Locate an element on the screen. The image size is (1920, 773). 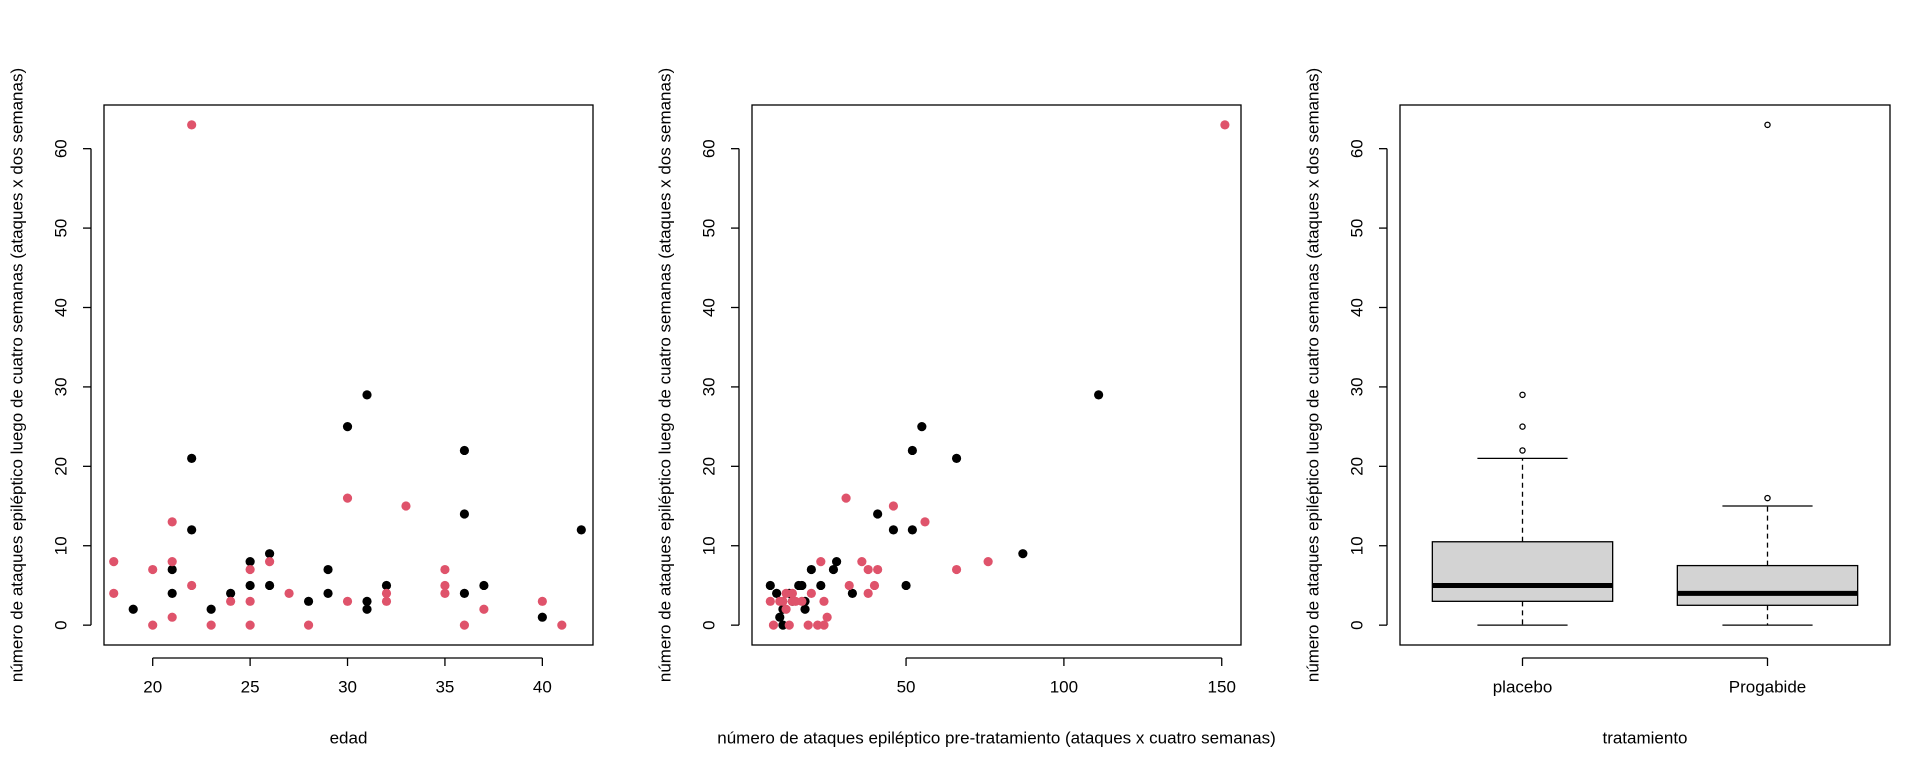
x-tick-label: 20 is located at coordinates (152, 687).